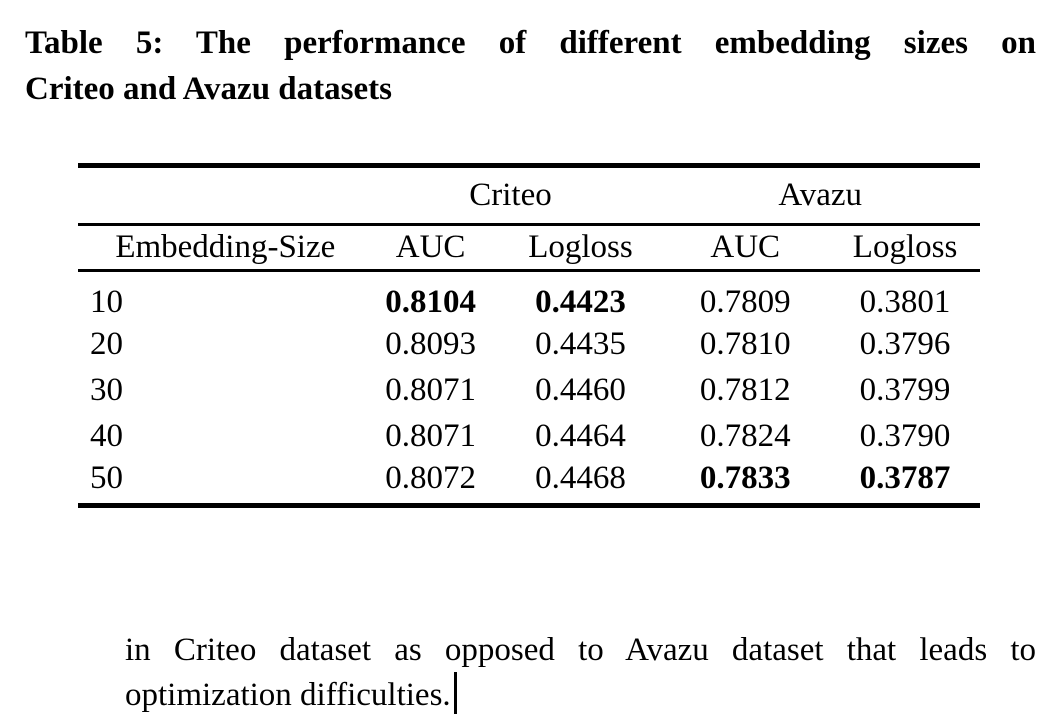  I want to click on column-header-row: Embedding-Size AUC Logloss AUC Logloss, so click(529, 248).